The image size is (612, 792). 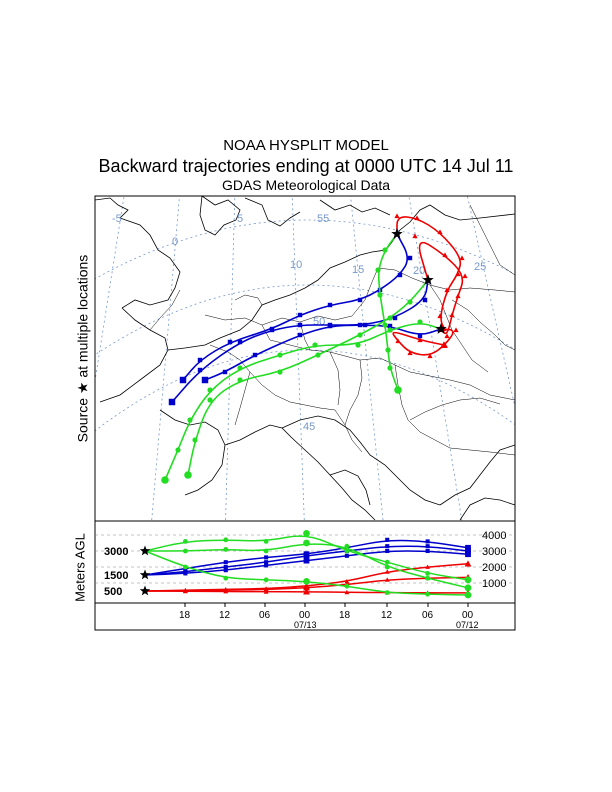 What do you see at coordinates (240, 219) in the screenshot?
I see `lon-label-5deg: 5` at bounding box center [240, 219].